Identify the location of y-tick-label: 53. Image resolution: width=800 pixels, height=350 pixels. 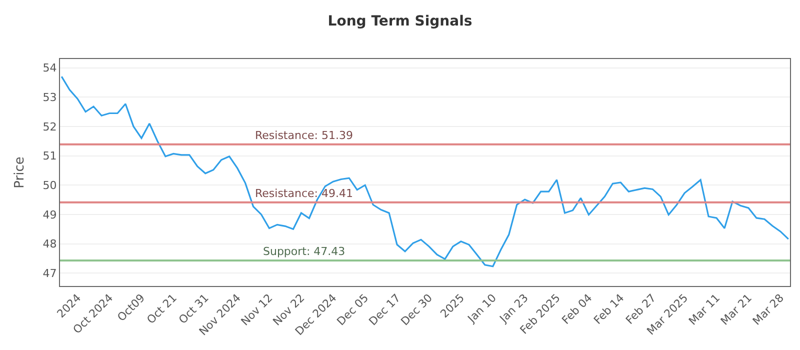
(49, 97).